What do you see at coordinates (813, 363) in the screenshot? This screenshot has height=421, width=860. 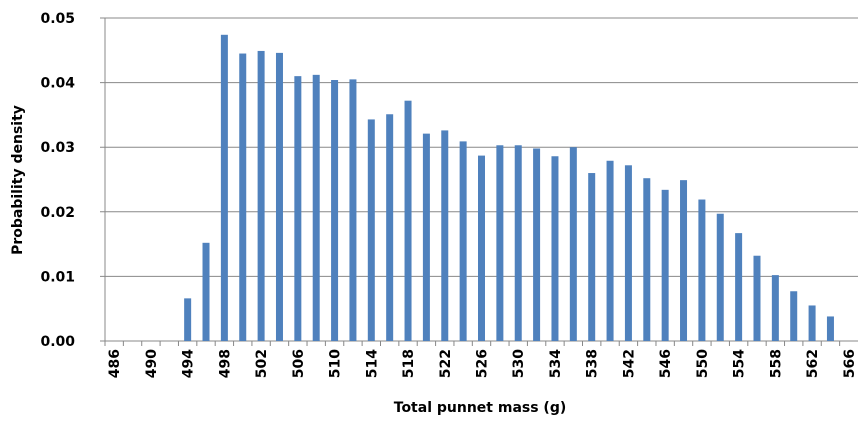 I see `x-tick-label: 562` at bounding box center [813, 363].